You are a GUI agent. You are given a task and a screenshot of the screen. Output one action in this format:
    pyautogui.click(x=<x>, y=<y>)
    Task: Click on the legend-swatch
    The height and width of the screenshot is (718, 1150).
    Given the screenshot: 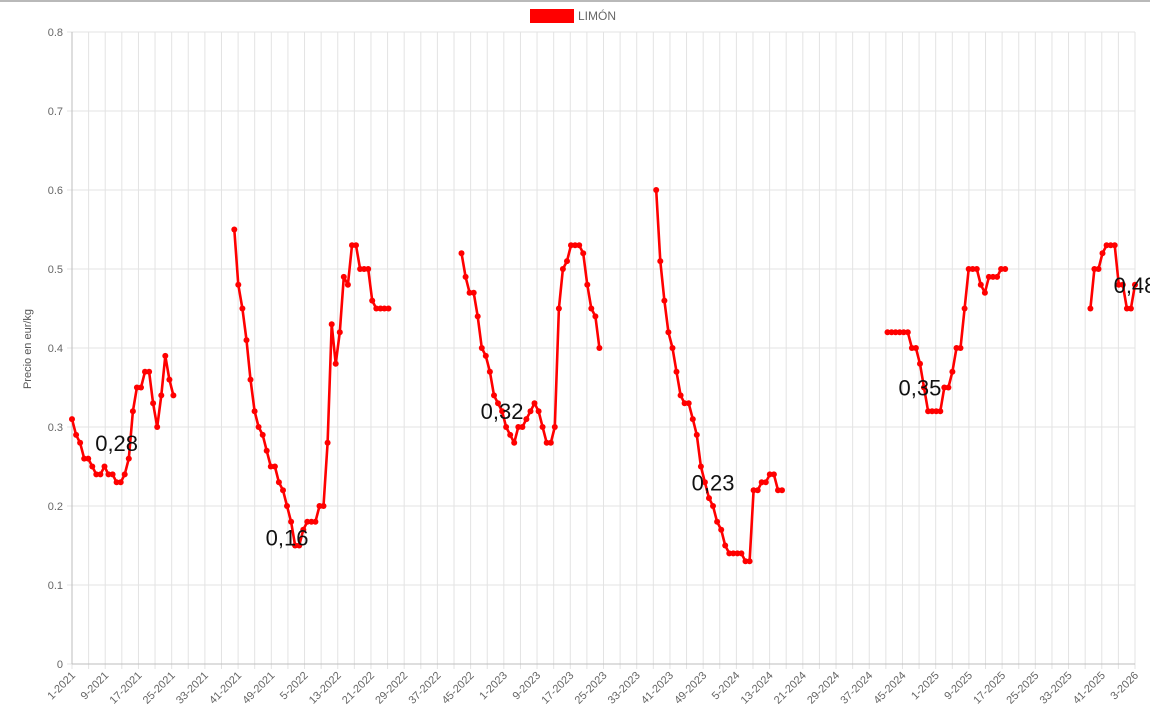 What is the action you would take?
    pyautogui.click(x=552, y=16)
    